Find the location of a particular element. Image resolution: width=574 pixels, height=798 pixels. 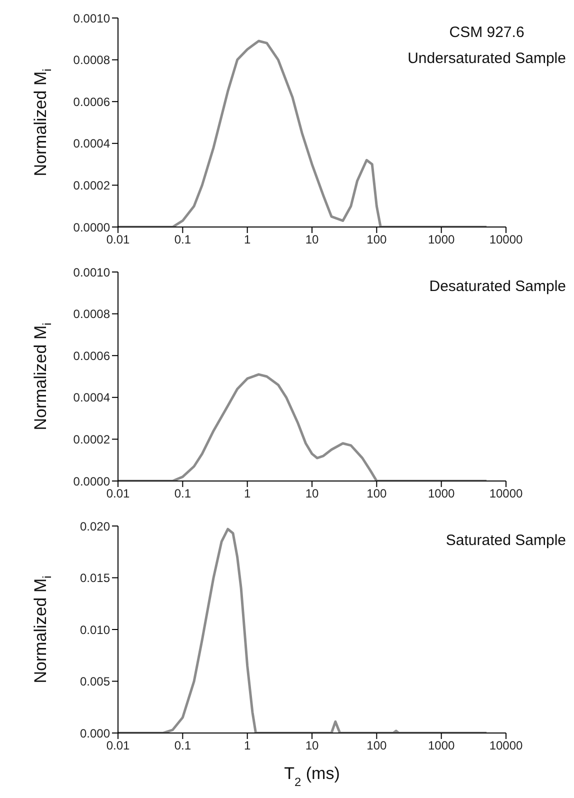

y-tick-label: 0.000 is located at coordinates (95, 733).